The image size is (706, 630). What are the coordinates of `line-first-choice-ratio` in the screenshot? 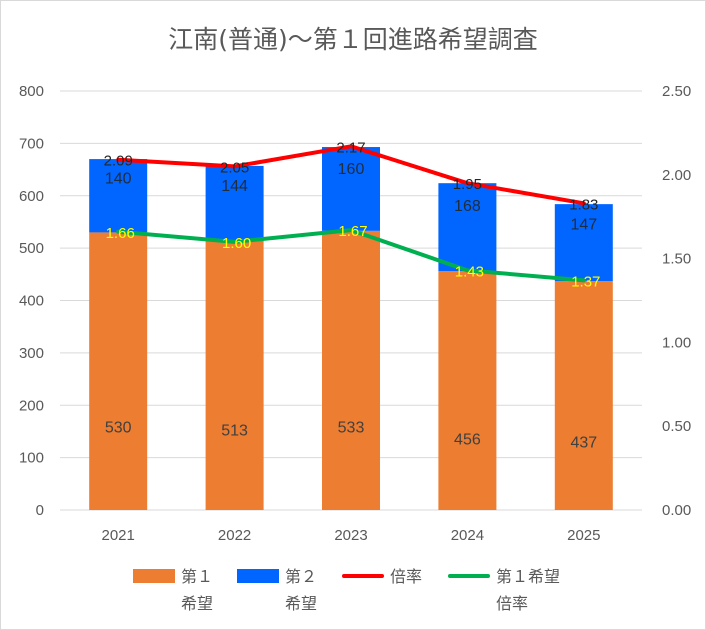 It's located at (351, 255).